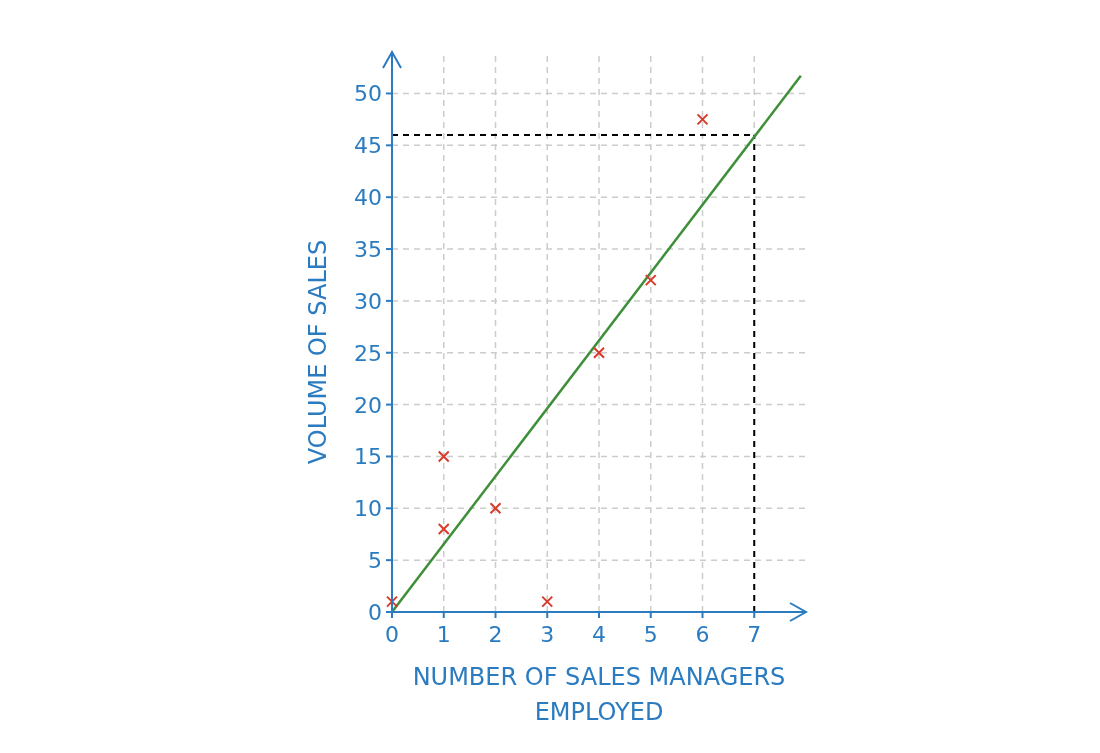  What do you see at coordinates (368, 509) in the screenshot?
I see `y-tick-label: 10` at bounding box center [368, 509].